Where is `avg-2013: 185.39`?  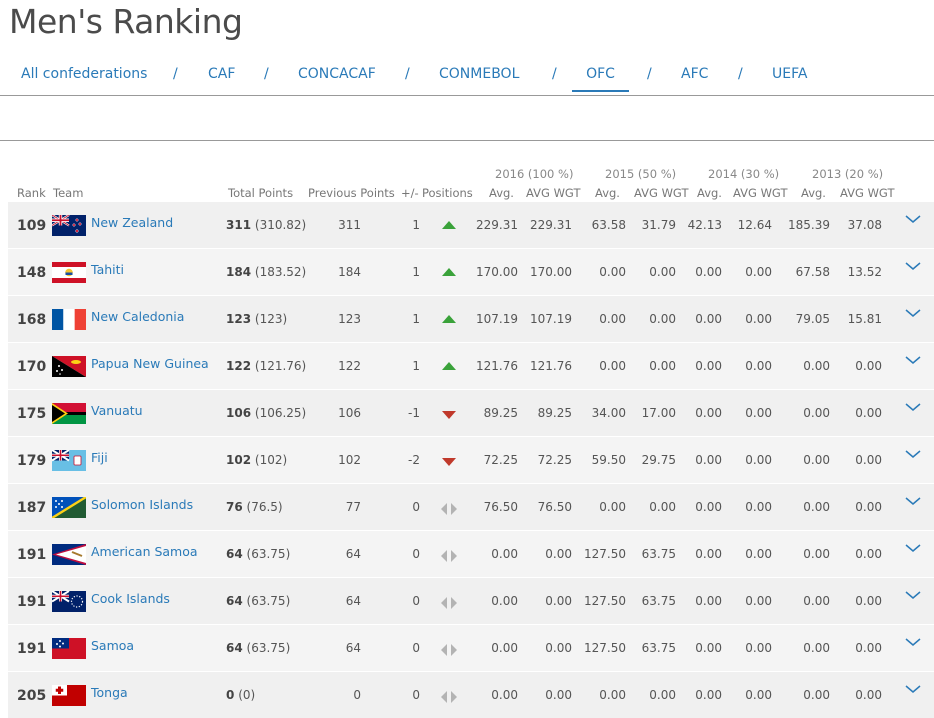
avg-2013: 185.39 is located at coordinates (809, 225).